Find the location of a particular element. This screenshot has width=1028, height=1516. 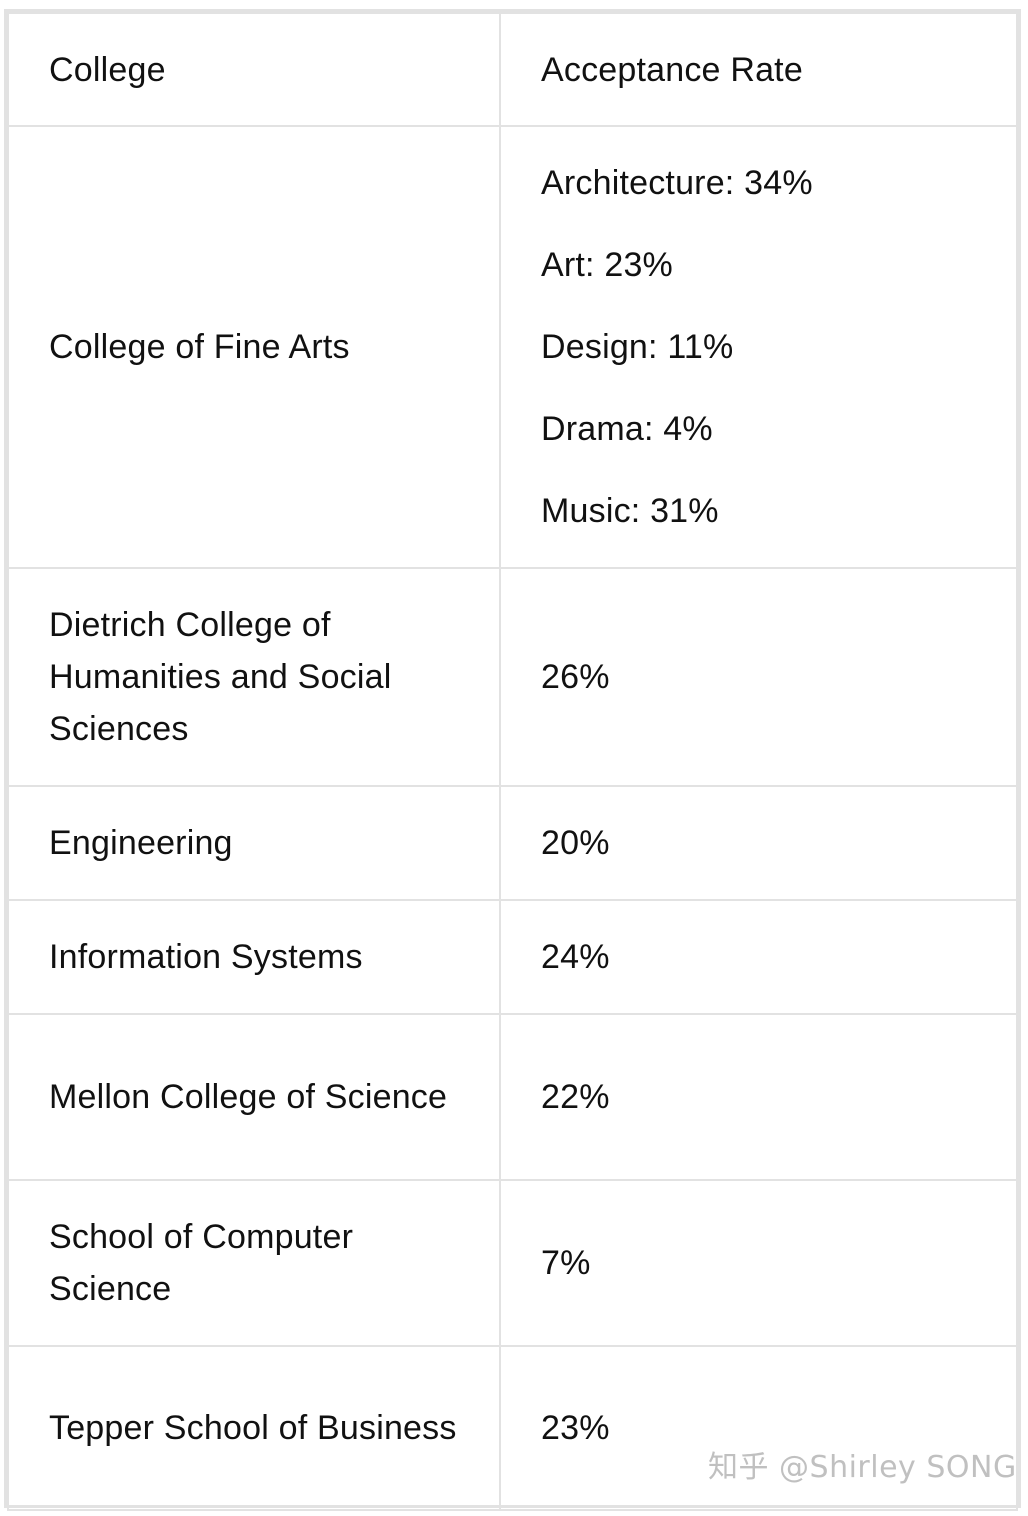

rate-cell: 26% is located at coordinates (758, 677).